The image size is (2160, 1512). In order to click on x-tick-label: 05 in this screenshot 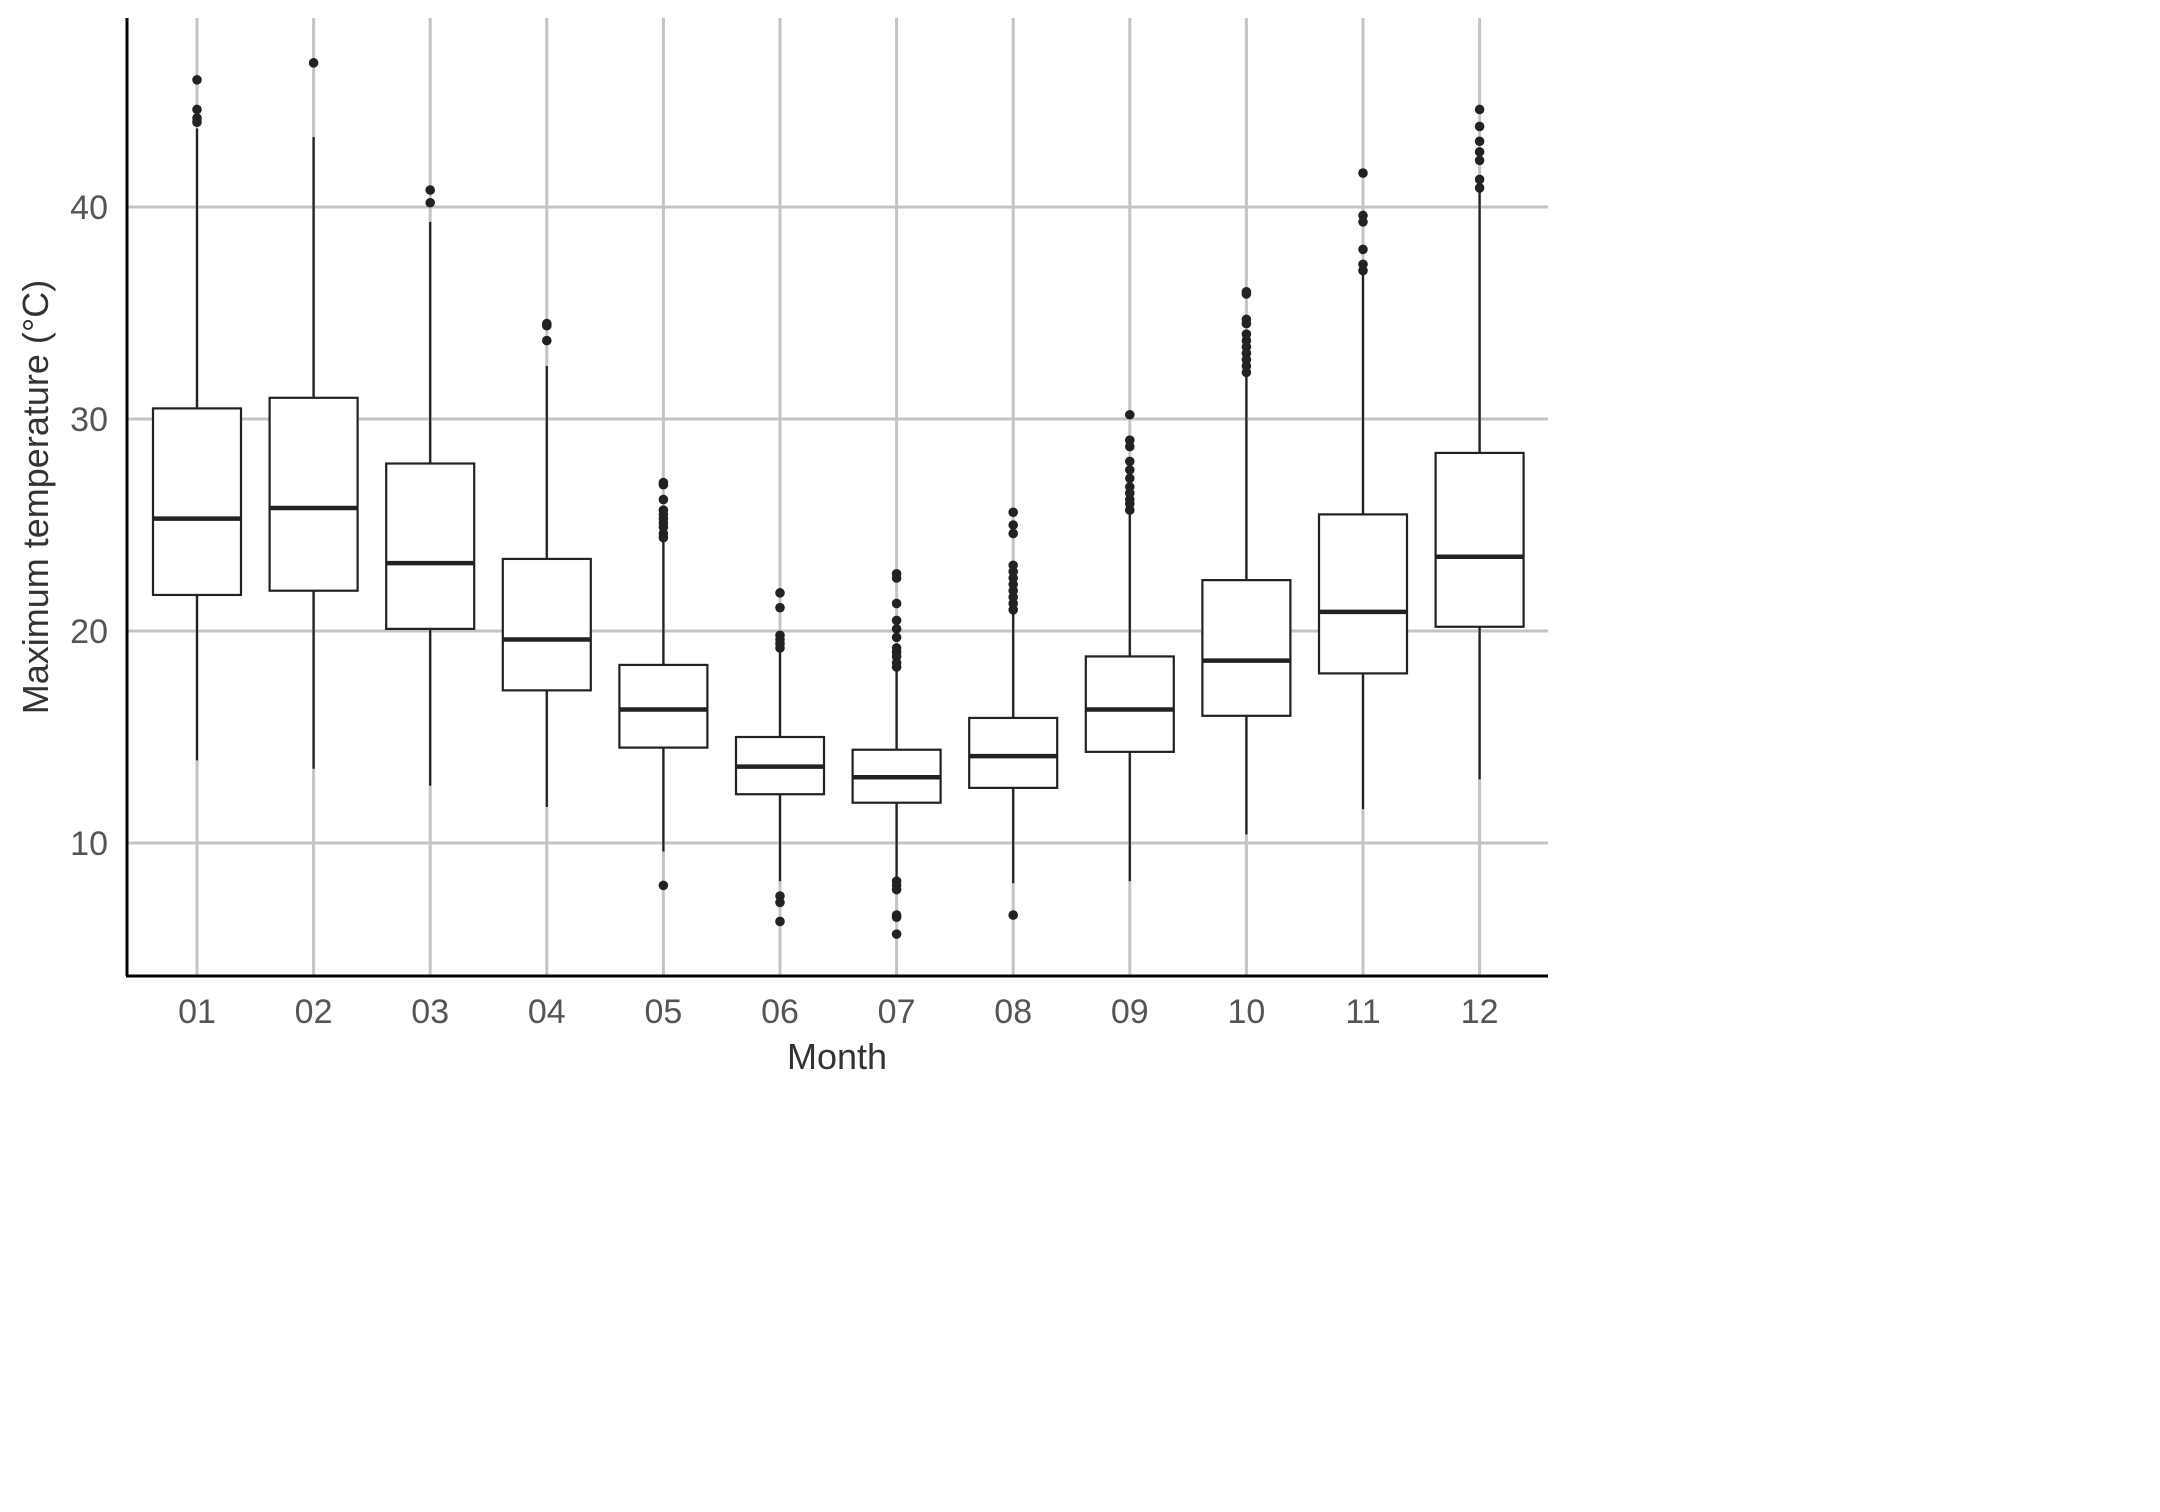, I will do `click(663, 1012)`.